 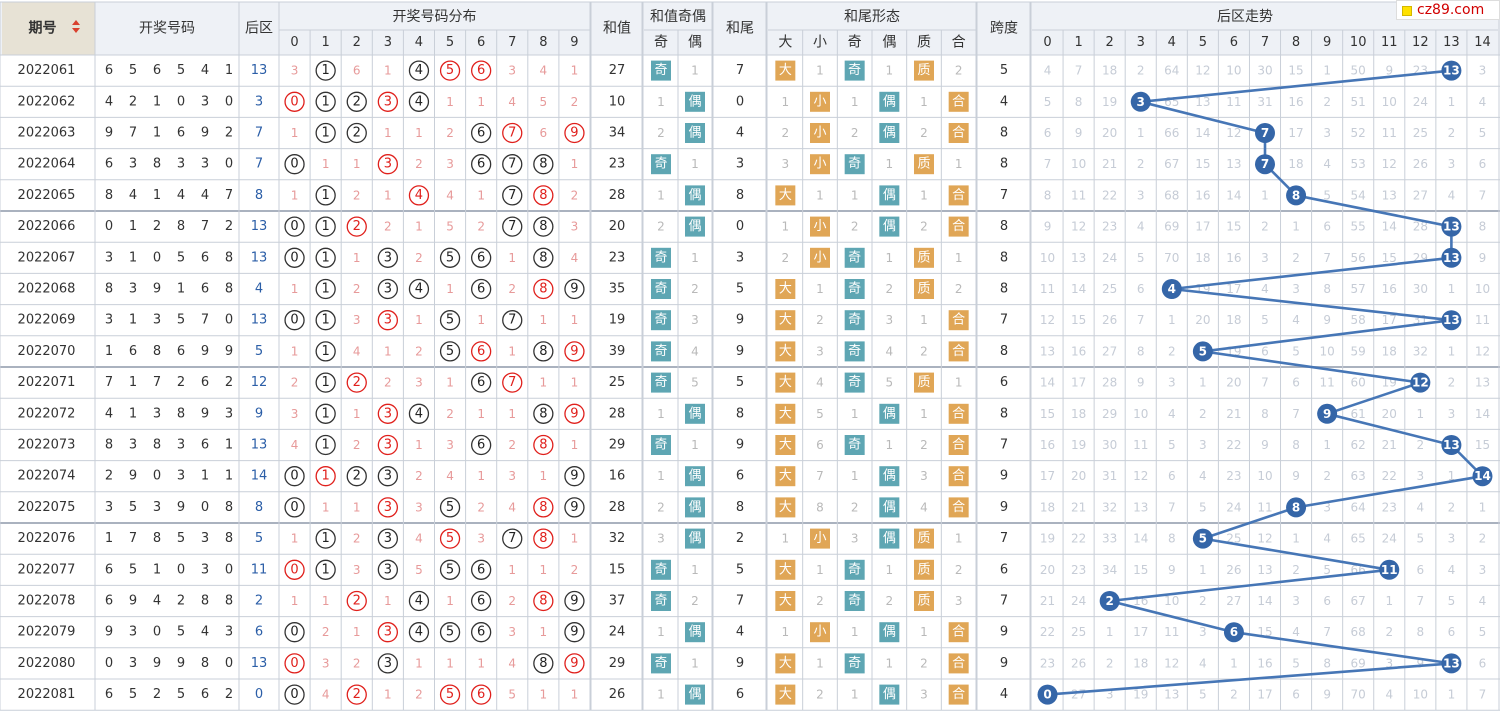 What do you see at coordinates (1078, 570) in the screenshot?
I see `trend-miss: 23` at bounding box center [1078, 570].